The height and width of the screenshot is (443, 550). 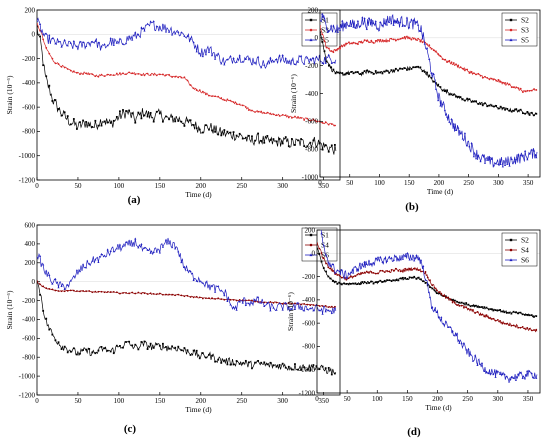 What do you see at coordinates (311, 66) in the screenshot?
I see `y-tick-label: -200` at bounding box center [311, 66].